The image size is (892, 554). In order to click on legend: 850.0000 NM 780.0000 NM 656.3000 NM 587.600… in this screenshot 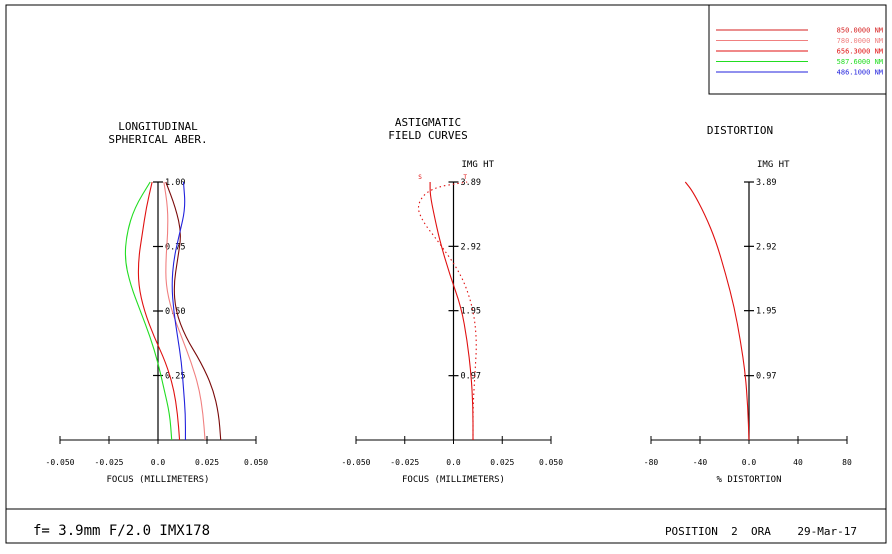, I will do `click(797, 49)`.